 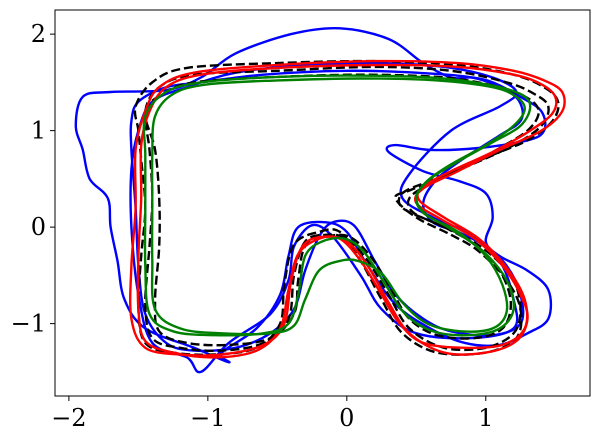 I want to click on y-tick-label: 1, so click(x=38, y=131).